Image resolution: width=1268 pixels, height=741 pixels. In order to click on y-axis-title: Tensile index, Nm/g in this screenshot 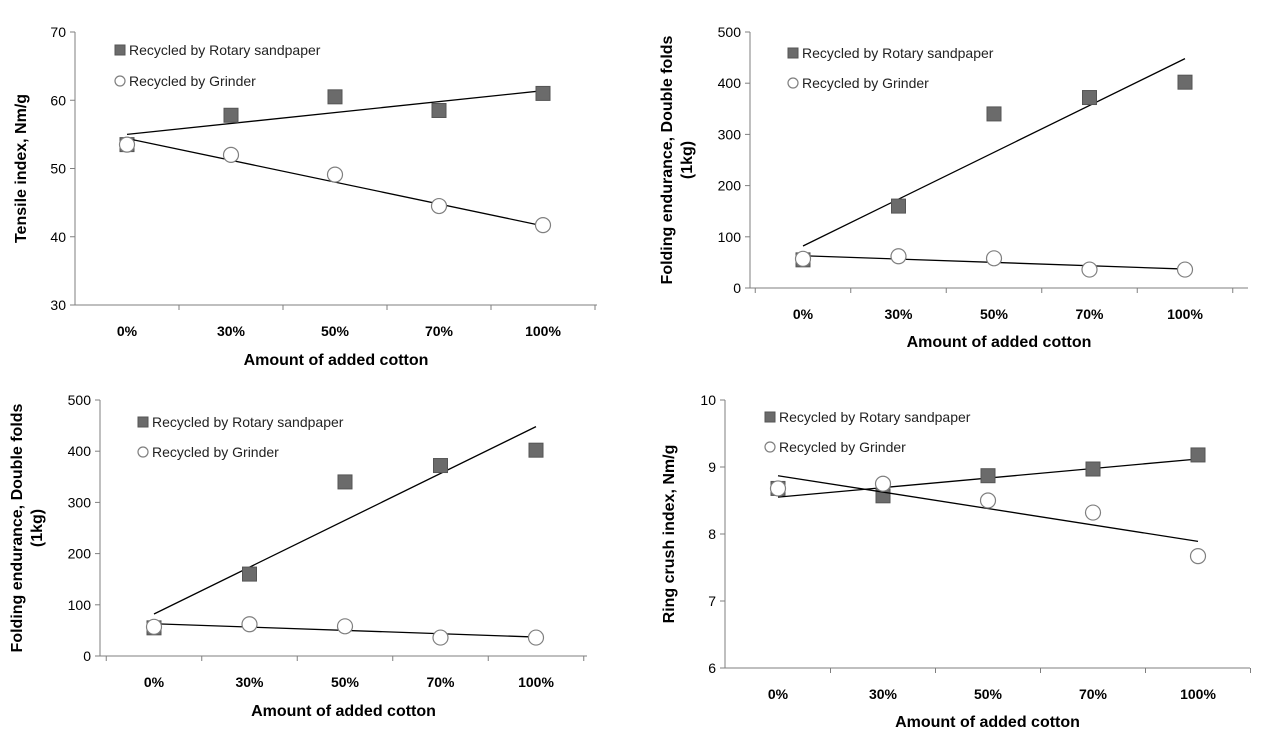, I will do `click(21, 168)`.